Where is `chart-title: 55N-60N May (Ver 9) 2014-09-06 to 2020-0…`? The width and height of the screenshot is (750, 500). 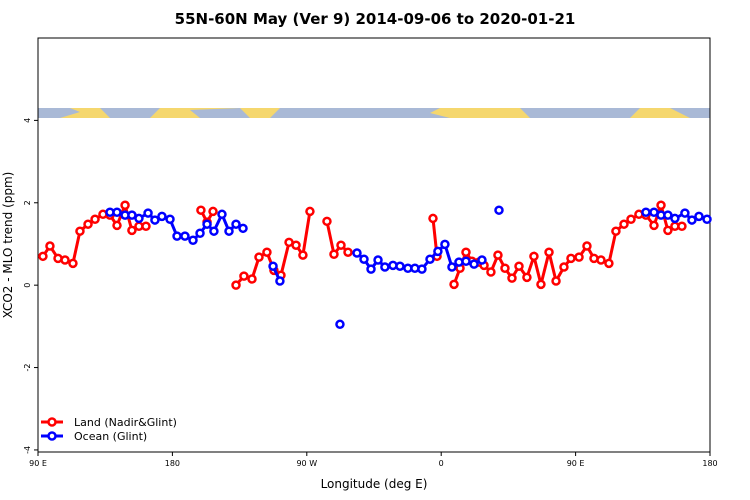
chart-title: 55N-60N May (Ver 9) 2014-09-06 to 2020-0… is located at coordinates (375, 19).